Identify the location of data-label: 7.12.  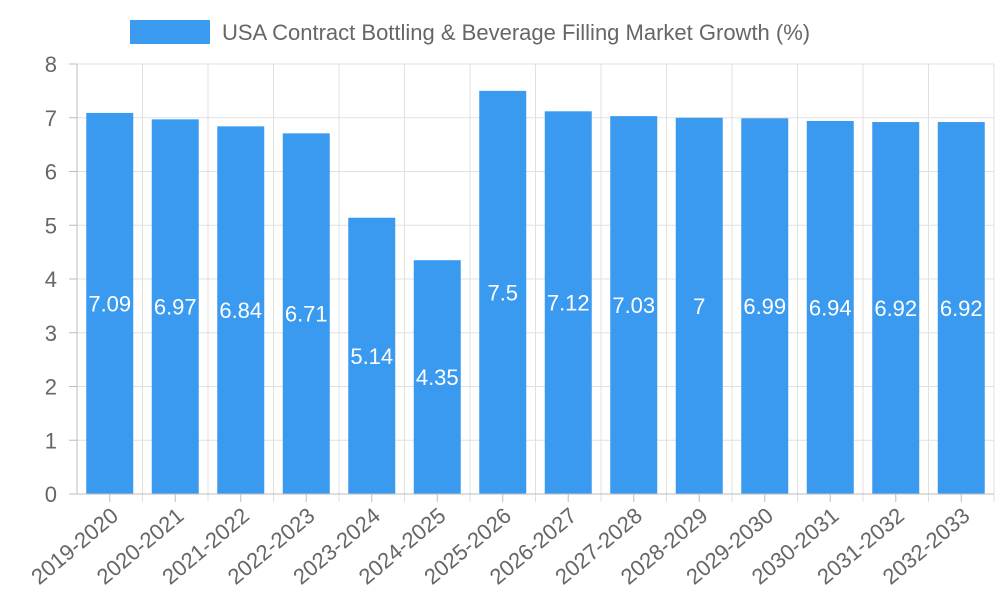
(568, 303).